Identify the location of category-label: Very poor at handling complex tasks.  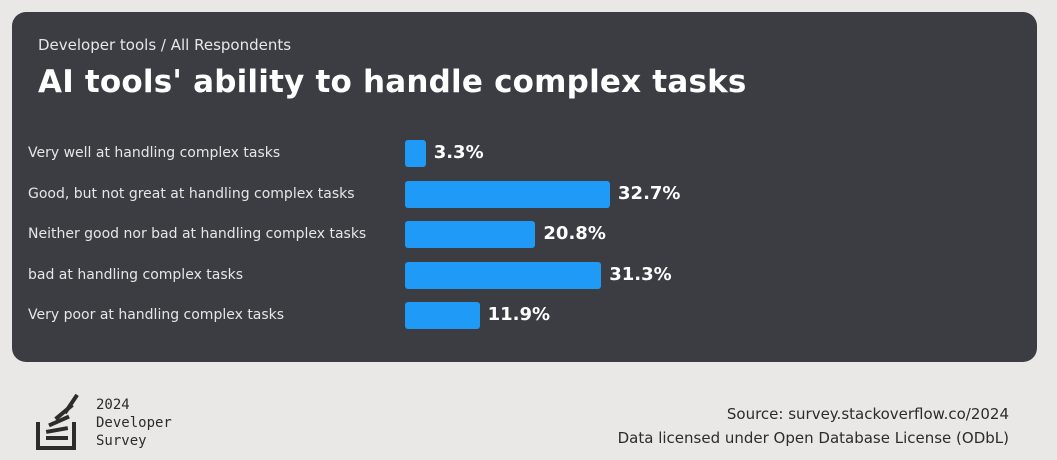
(156, 315).